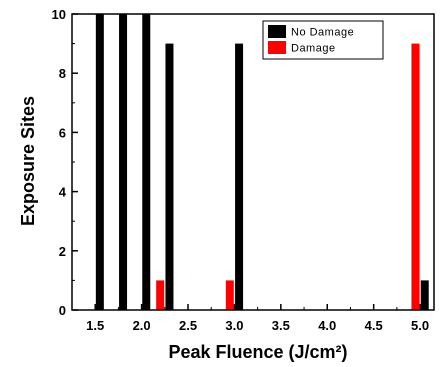 The image size is (447, 367). I want to click on x-tick-label: 1.5, so click(95, 325).